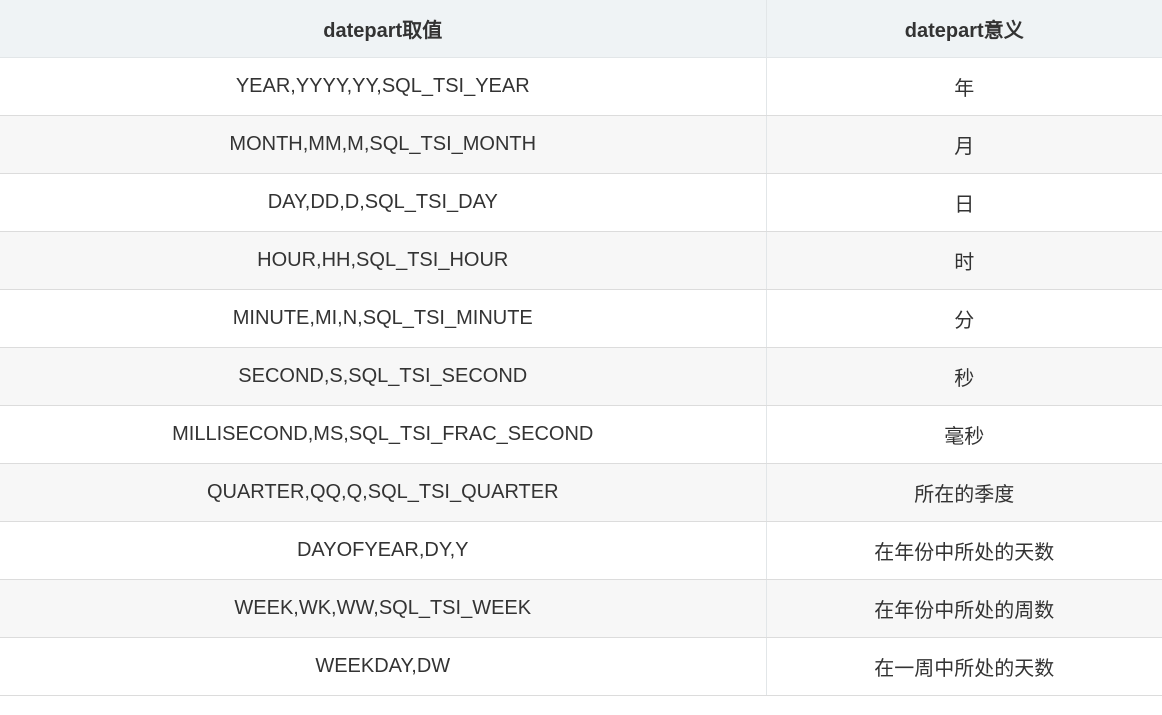  I want to click on datepart-value-cell: DAYOFYEAR,DY,Y, so click(383, 550).